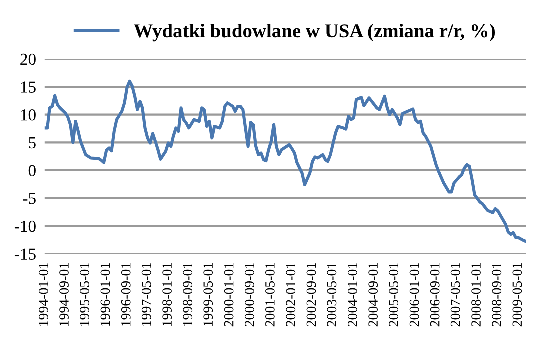 This screenshot has height=348, width=541. I want to click on y-tick-label: -5, so click(29, 198).